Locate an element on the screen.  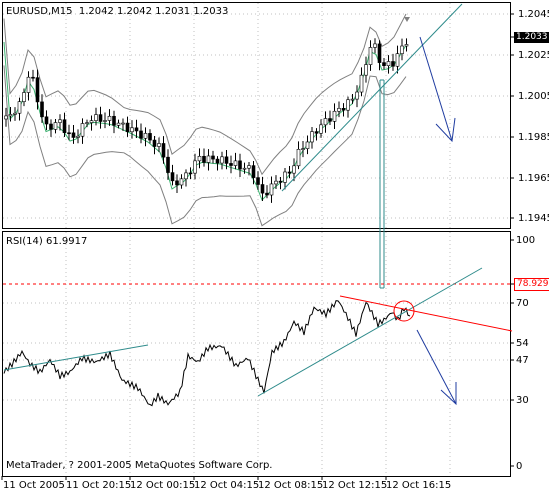
time-axis-label: 12 Oct 12:15 is located at coordinates (355, 485).